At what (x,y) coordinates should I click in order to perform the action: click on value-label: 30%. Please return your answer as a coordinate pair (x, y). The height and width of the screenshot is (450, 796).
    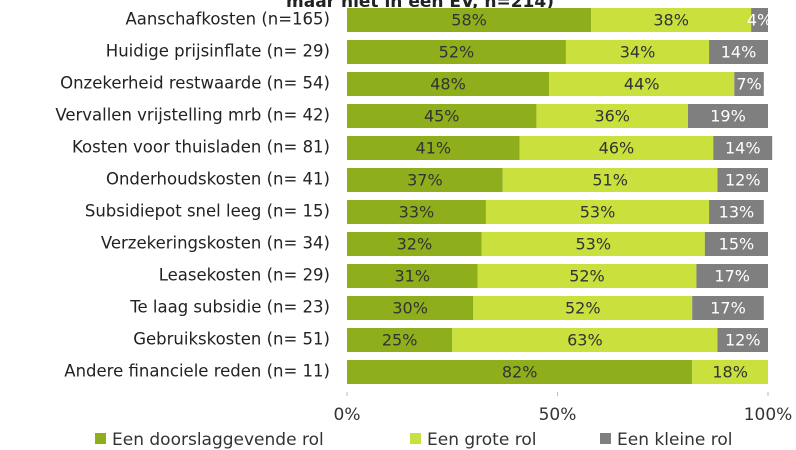
    Looking at the image, I should click on (410, 308).